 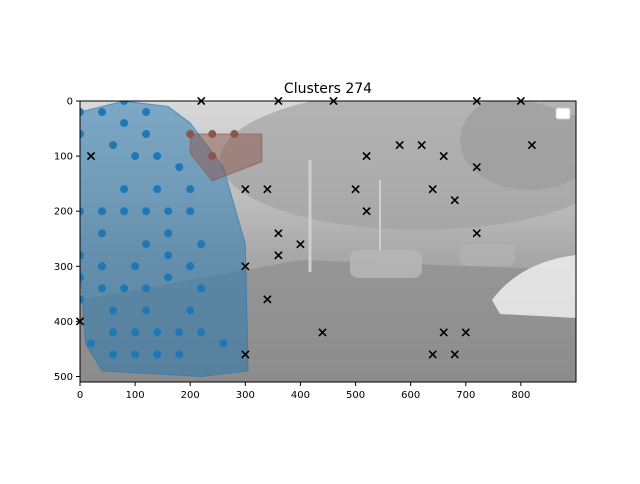 What do you see at coordinates (63, 212) in the screenshot?
I see `y-tick-label: 200` at bounding box center [63, 212].